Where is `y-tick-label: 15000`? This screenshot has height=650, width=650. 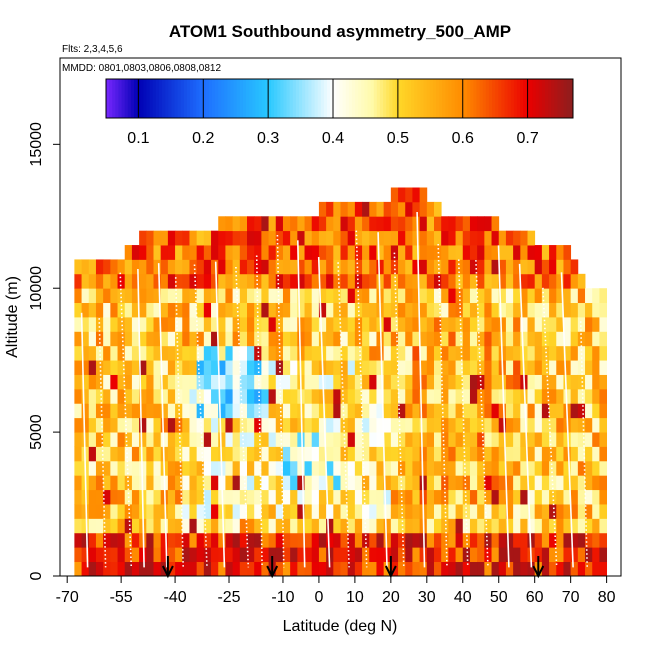 y-tick-label: 15000 is located at coordinates (36, 144).